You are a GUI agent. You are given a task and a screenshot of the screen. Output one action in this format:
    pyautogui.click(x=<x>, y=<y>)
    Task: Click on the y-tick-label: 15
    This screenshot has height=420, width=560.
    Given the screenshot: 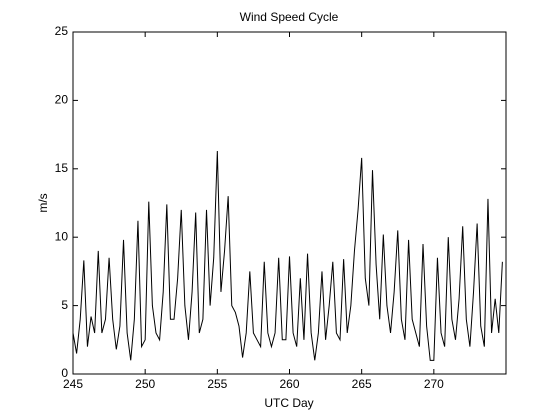 What is the action you would take?
    pyautogui.click(x=62, y=168)
    